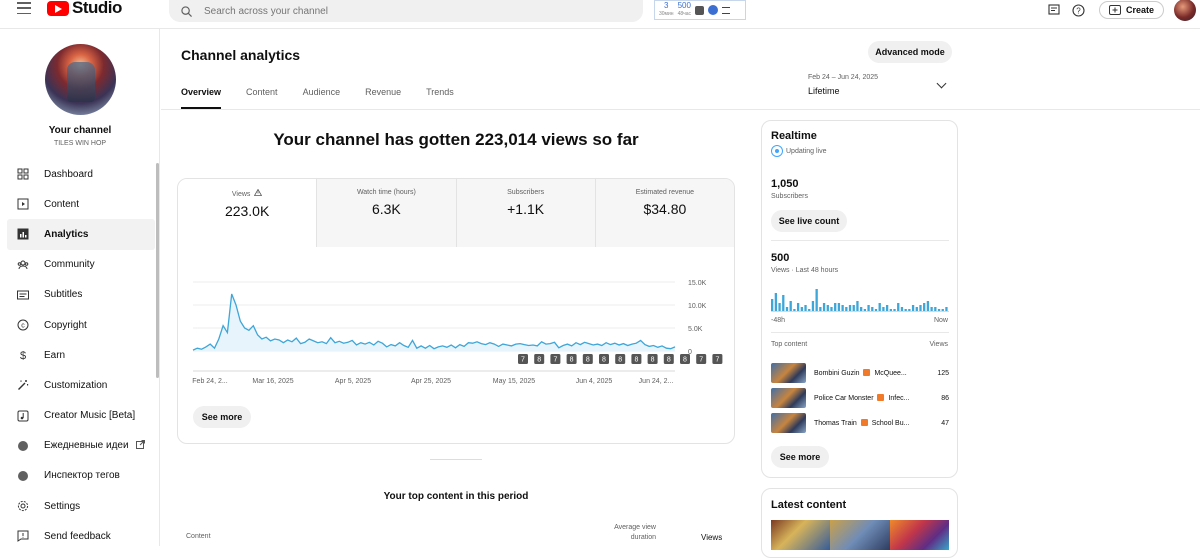  Describe the element at coordinates (222, 417) in the screenshot. I see `see-more-button: See more` at that location.